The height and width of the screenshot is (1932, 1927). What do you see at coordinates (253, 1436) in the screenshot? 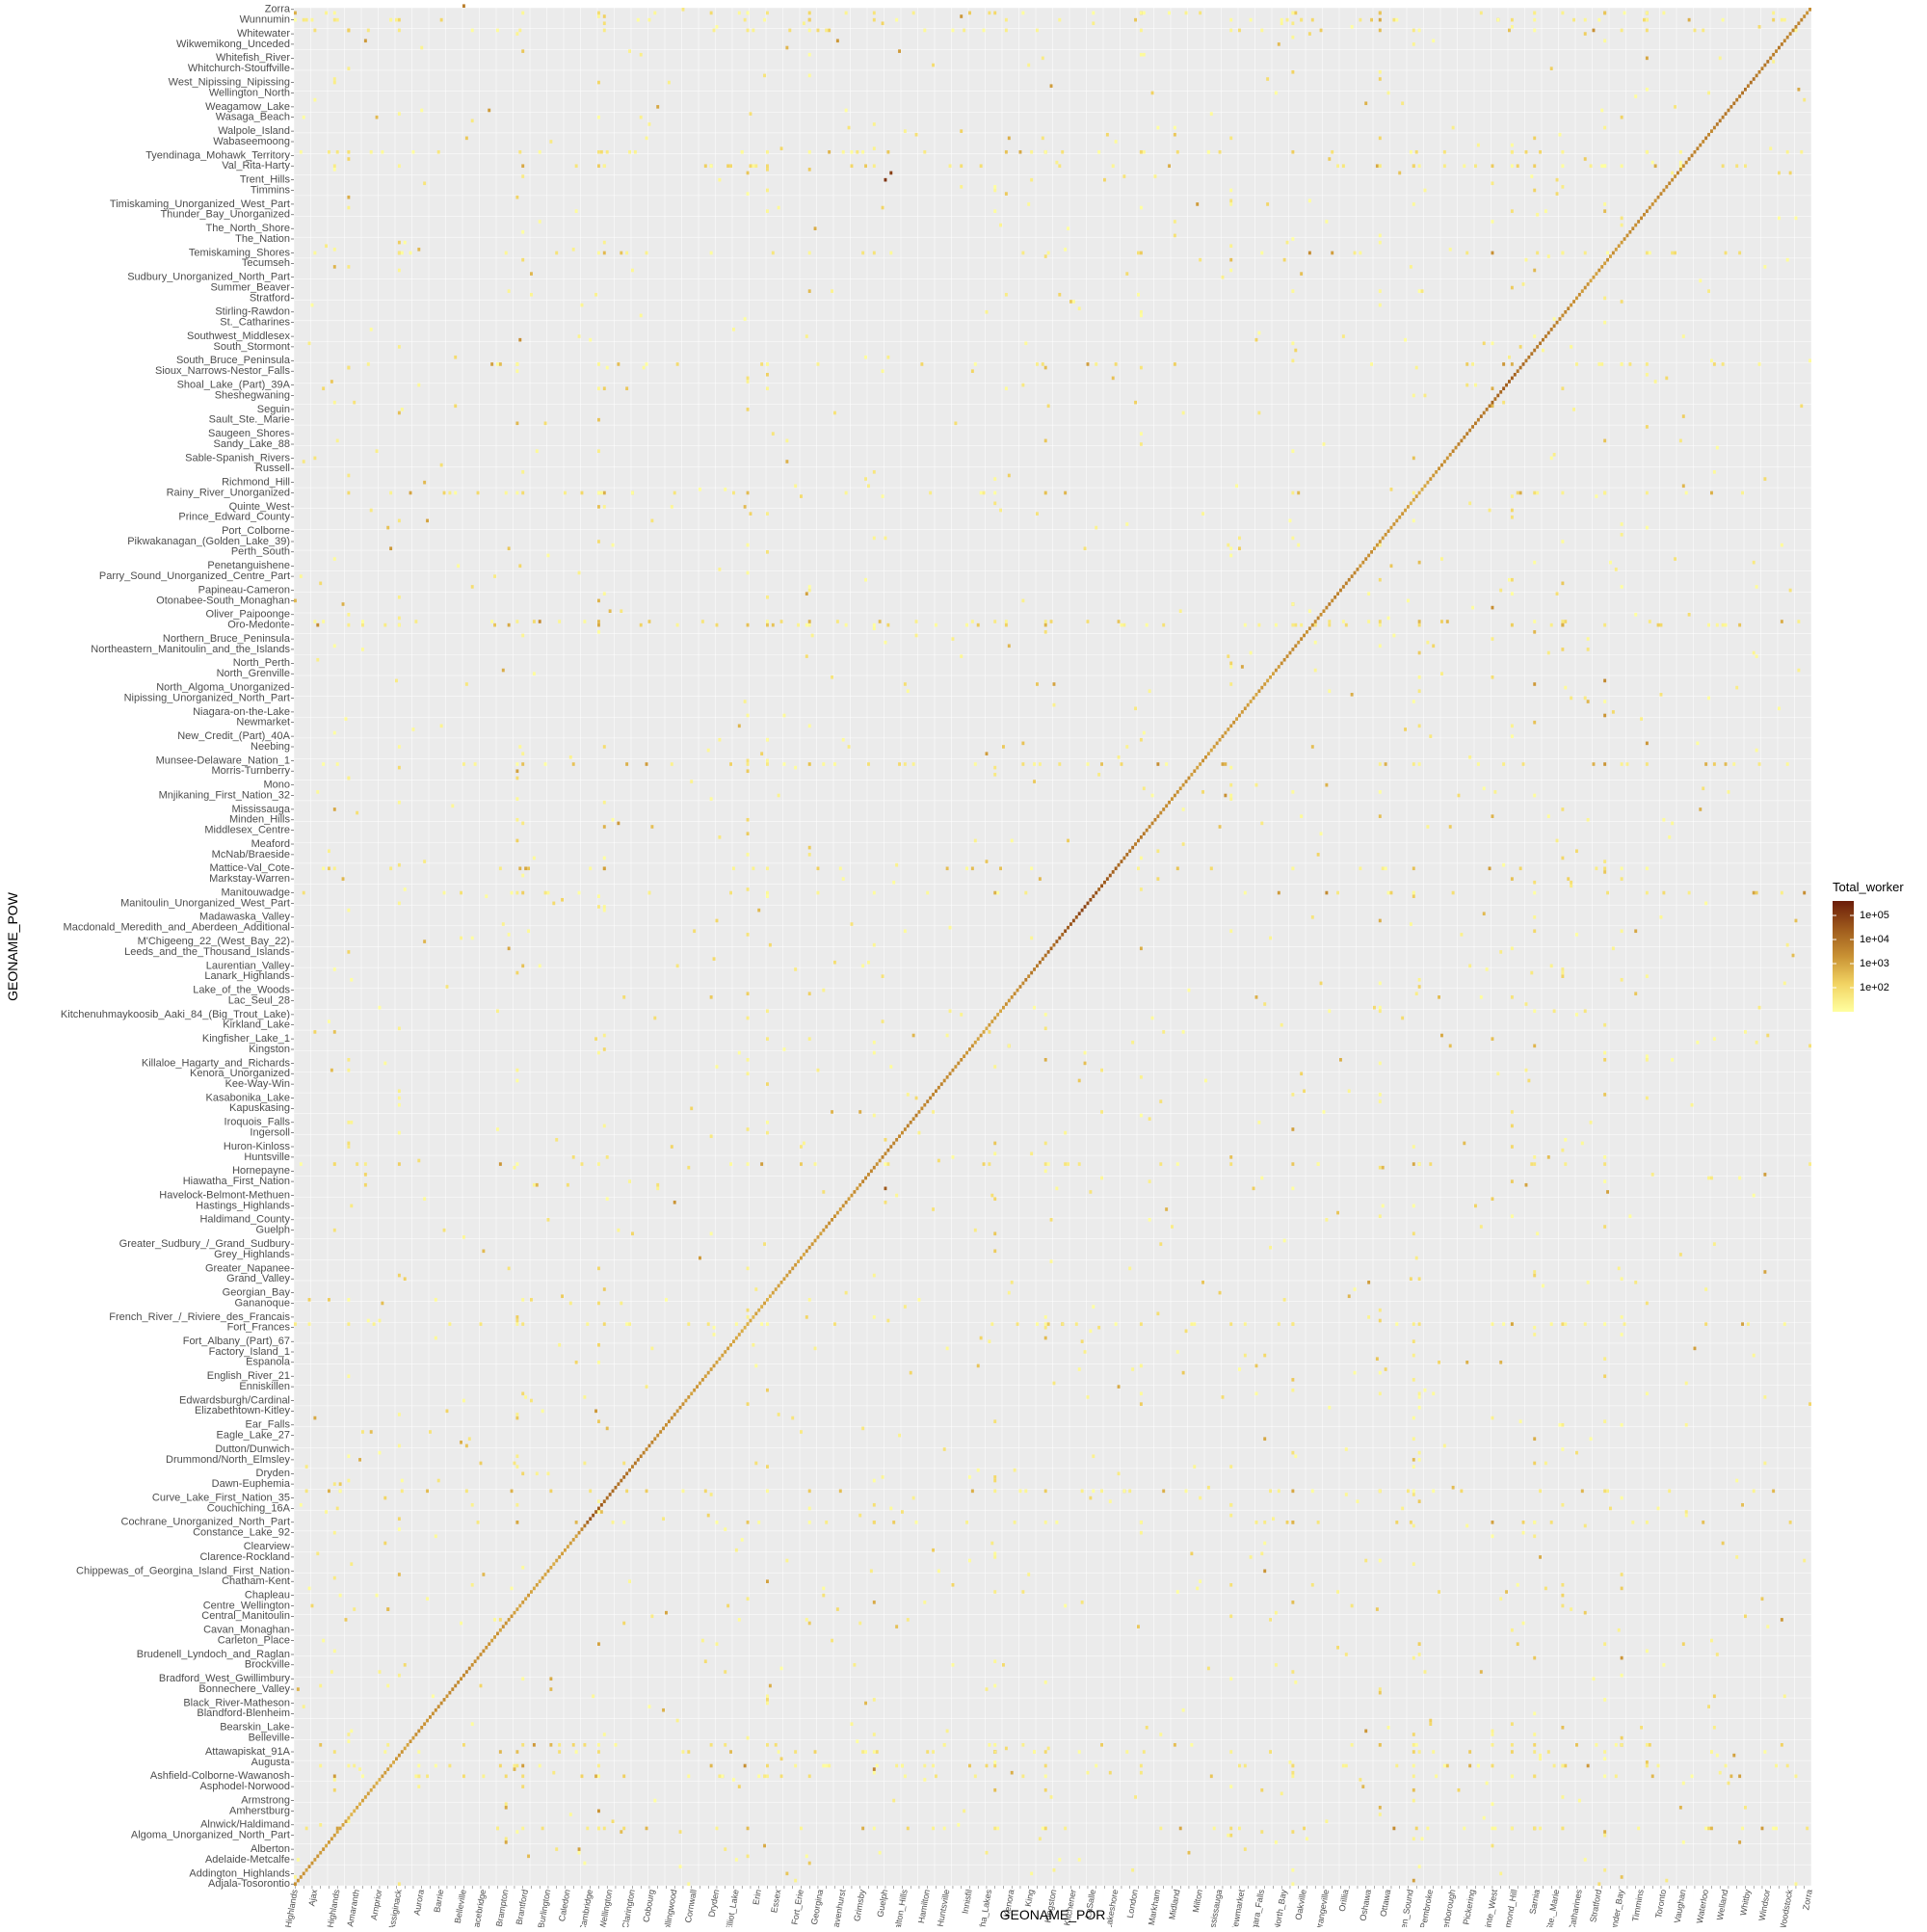
I see `y-tick-label: Eagle_Lake_27` at bounding box center [253, 1436].